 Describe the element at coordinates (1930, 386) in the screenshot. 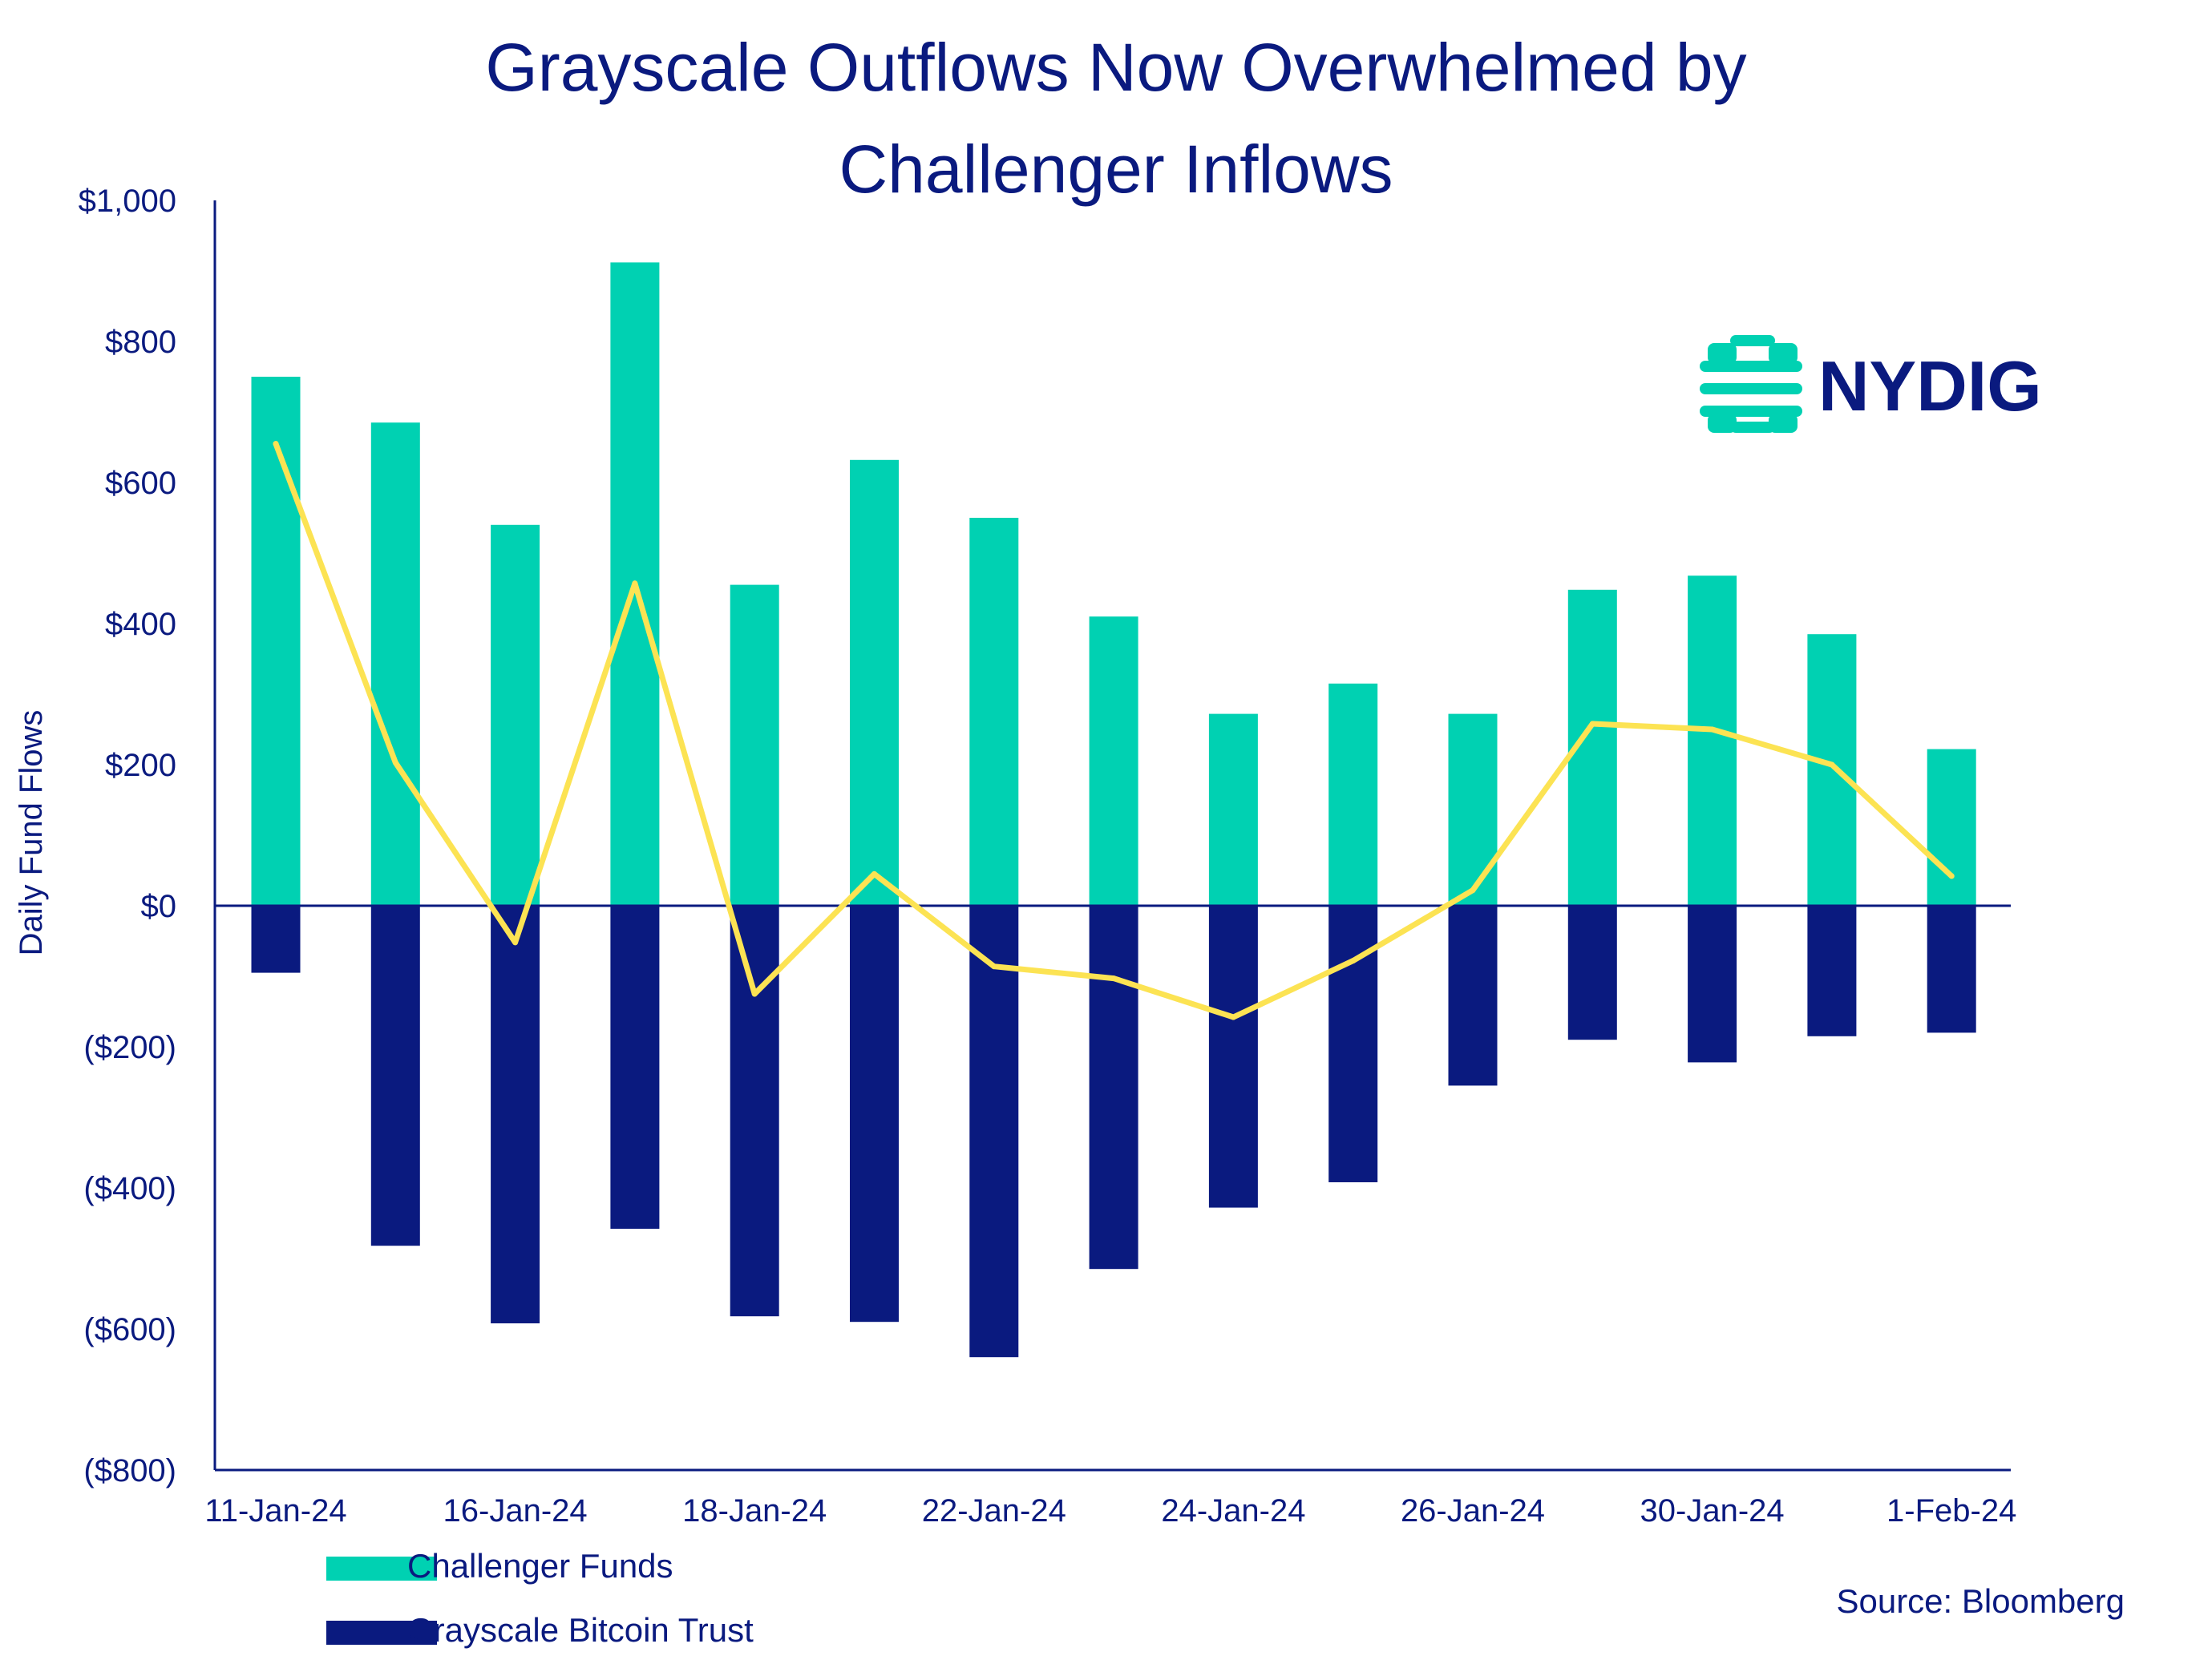

I see `nydig-logo-text: NYDIG` at that location.